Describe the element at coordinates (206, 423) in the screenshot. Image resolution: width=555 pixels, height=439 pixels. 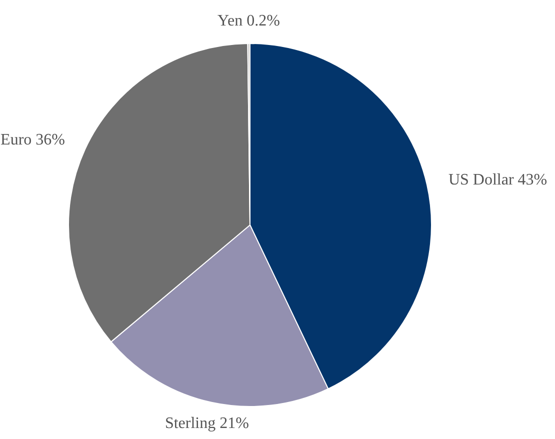
I see `slice-label: Sterling 21%` at that location.